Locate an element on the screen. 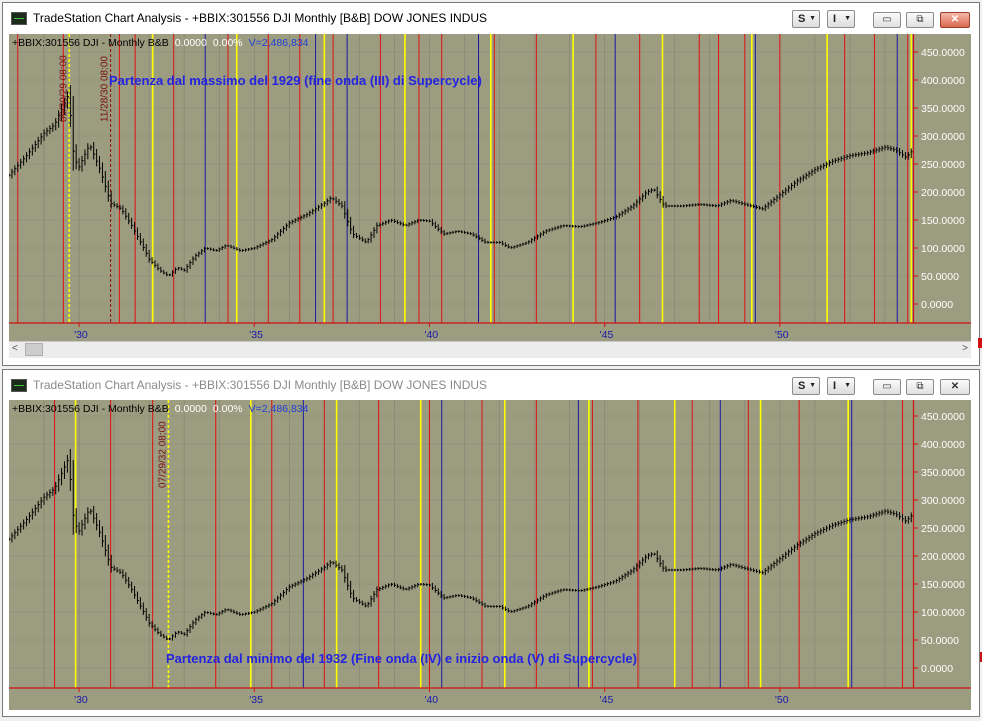 Image resolution: width=982 pixels, height=721 pixels. scroll-right-arrow: > is located at coordinates (965, 348).